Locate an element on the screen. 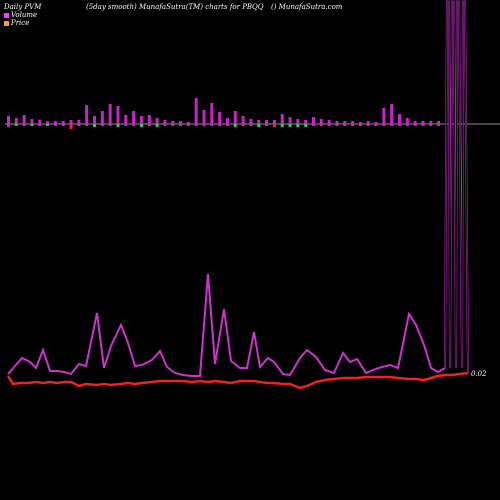 Image resolution: width=500 pixels, height=500 pixels. volume-spike-inner is located at coordinates (456, 187).